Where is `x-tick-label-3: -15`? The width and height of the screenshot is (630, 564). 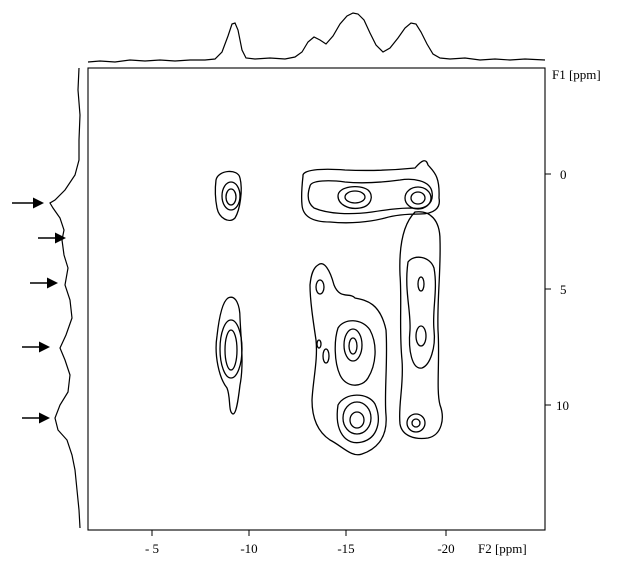
x-tick-label-3: -15 is located at coordinates (345, 548).